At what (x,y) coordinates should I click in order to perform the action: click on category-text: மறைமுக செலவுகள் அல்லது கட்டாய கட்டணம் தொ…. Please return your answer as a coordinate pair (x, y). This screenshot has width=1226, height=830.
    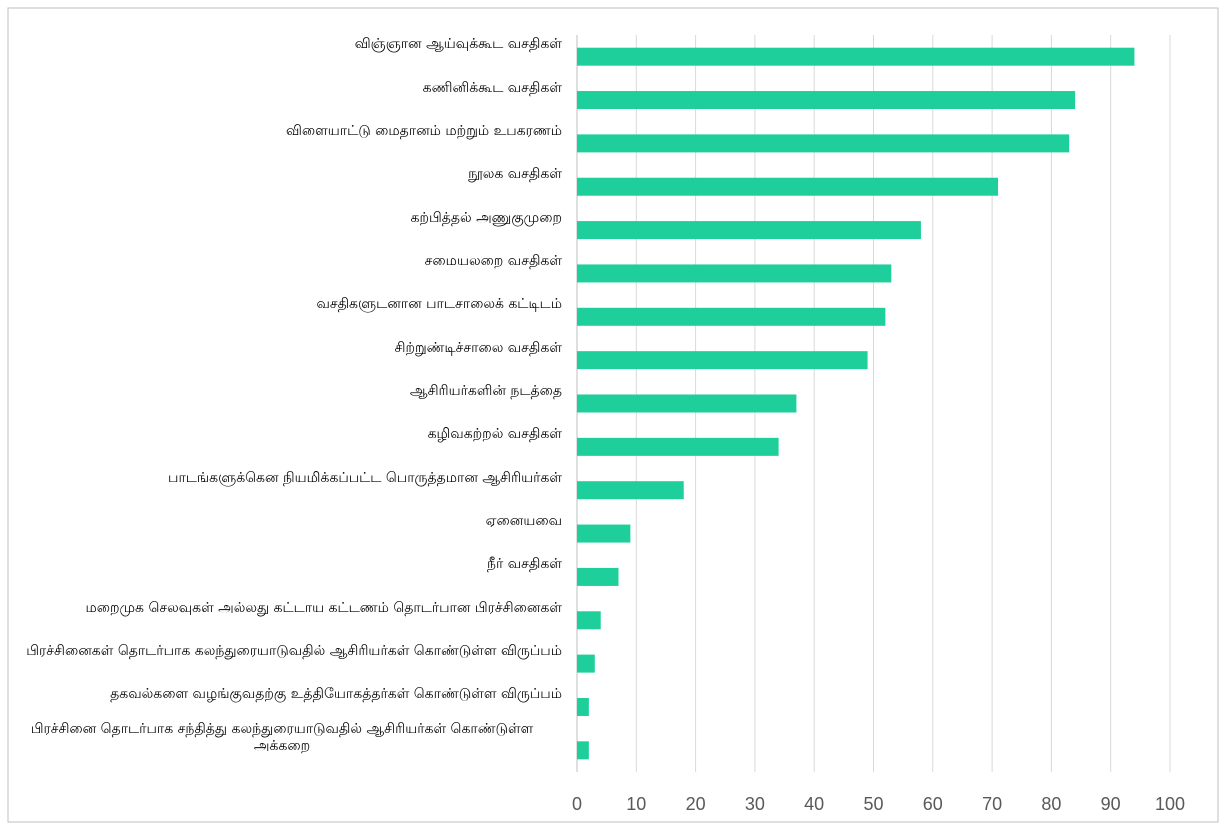
    Looking at the image, I should click on (323, 607).